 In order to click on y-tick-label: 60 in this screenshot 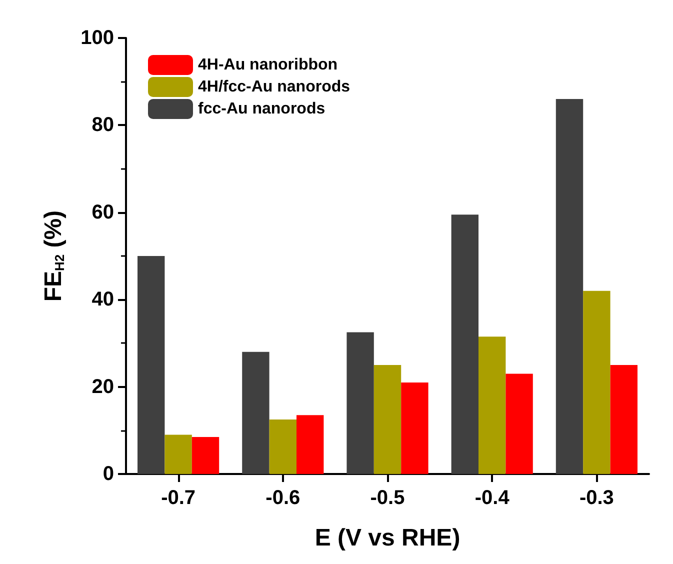, I will do `click(103, 212)`.